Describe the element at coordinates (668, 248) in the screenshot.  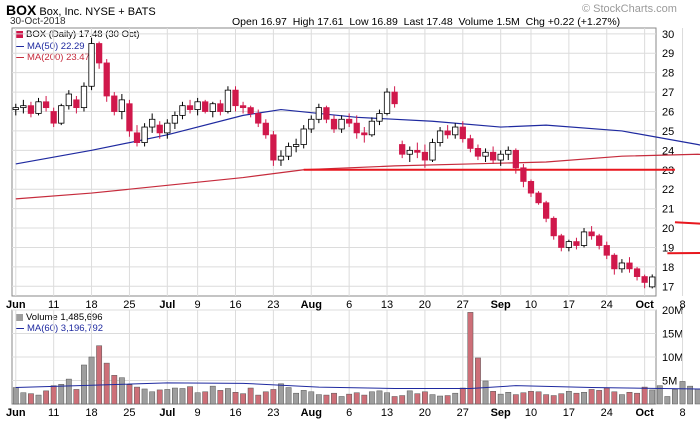
I see `price-y-tick-label: 19` at that location.